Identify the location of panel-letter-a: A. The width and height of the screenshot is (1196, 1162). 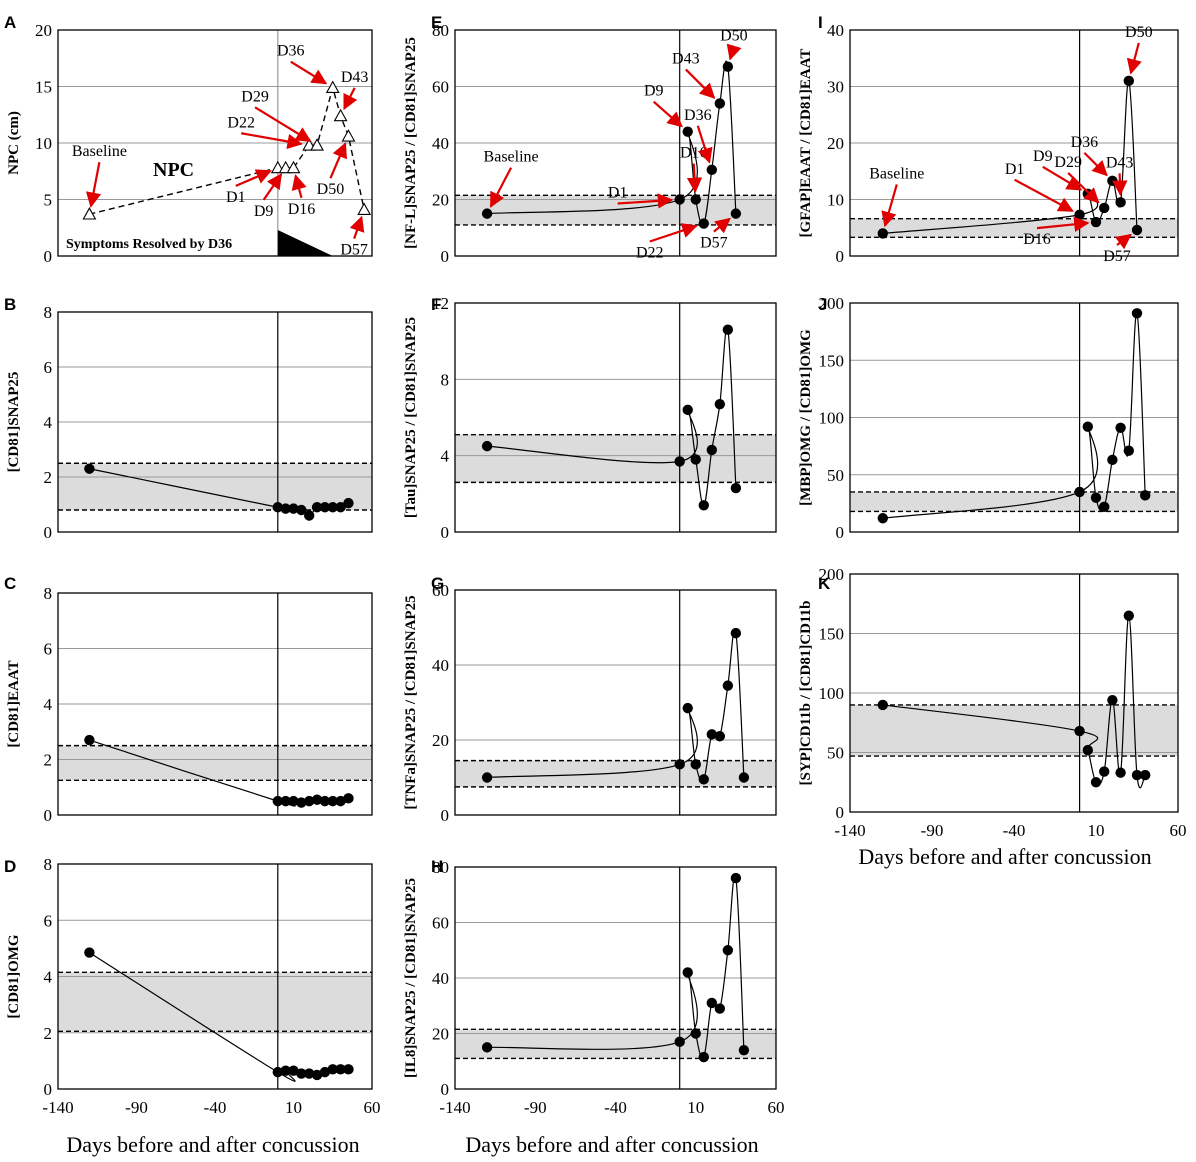
(10, 22).